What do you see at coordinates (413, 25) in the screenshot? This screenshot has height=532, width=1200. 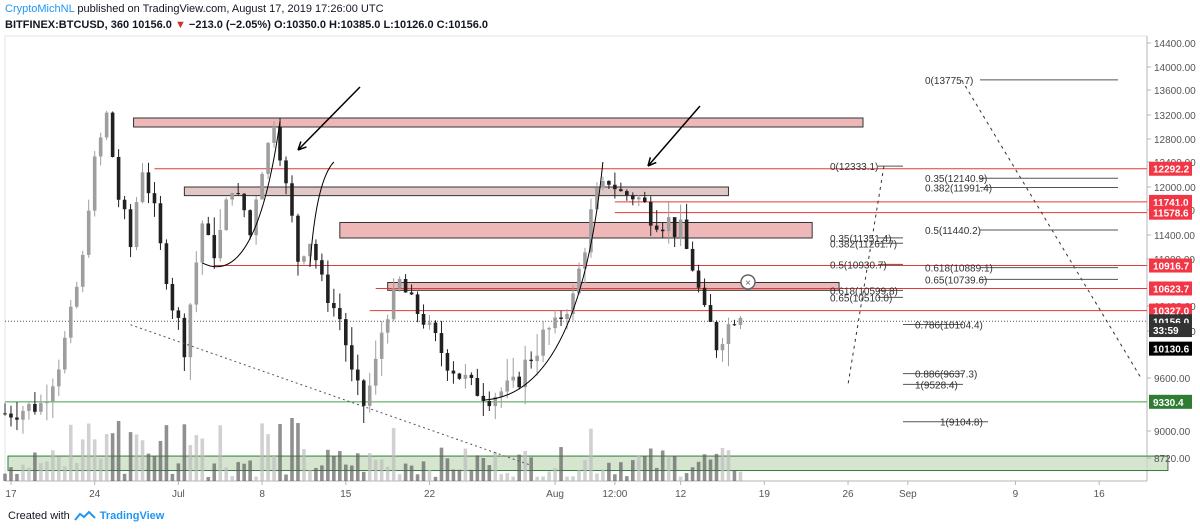 I see `low-value: 10126.0` at bounding box center [413, 25].